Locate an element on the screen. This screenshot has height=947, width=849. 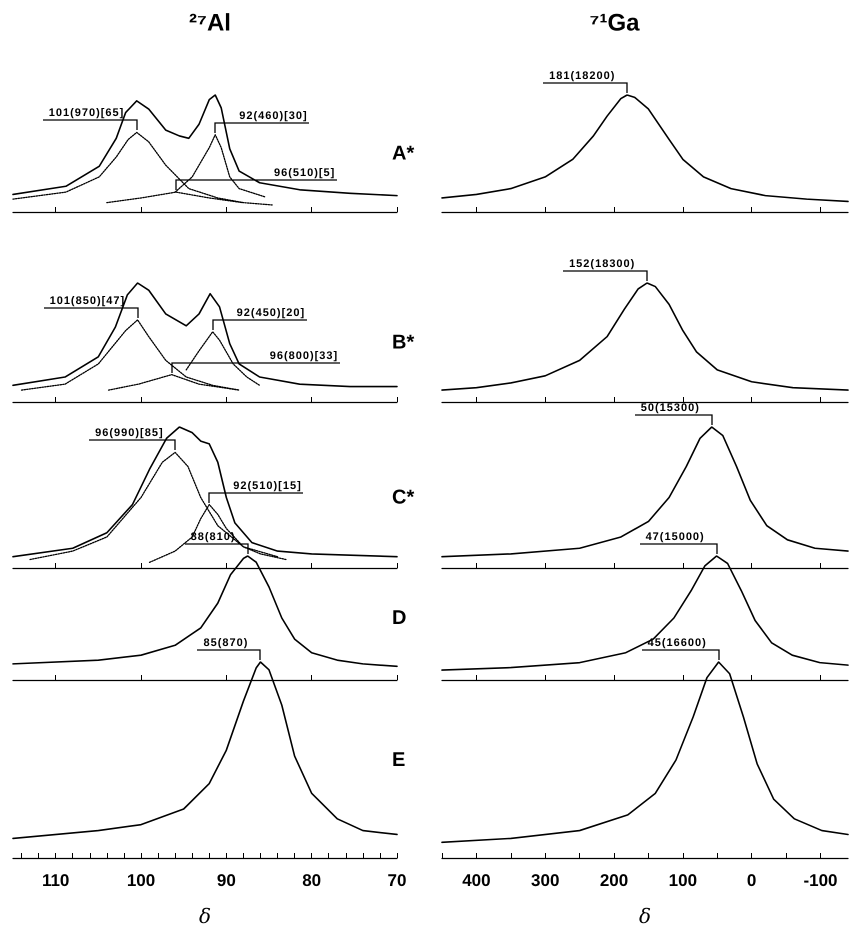
annotation: 96(800)[33] is located at coordinates (304, 356).